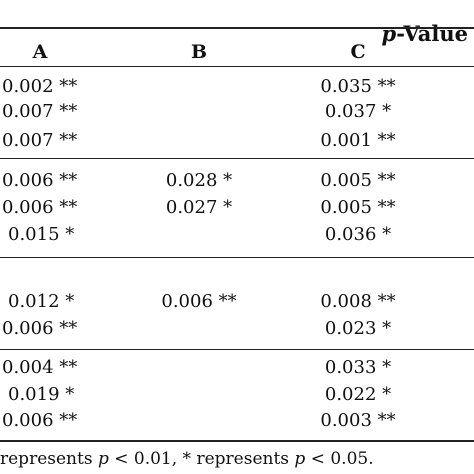  What do you see at coordinates (40, 207) in the screenshot?
I see `cell-a-row5: 0.006 **` at bounding box center [40, 207].